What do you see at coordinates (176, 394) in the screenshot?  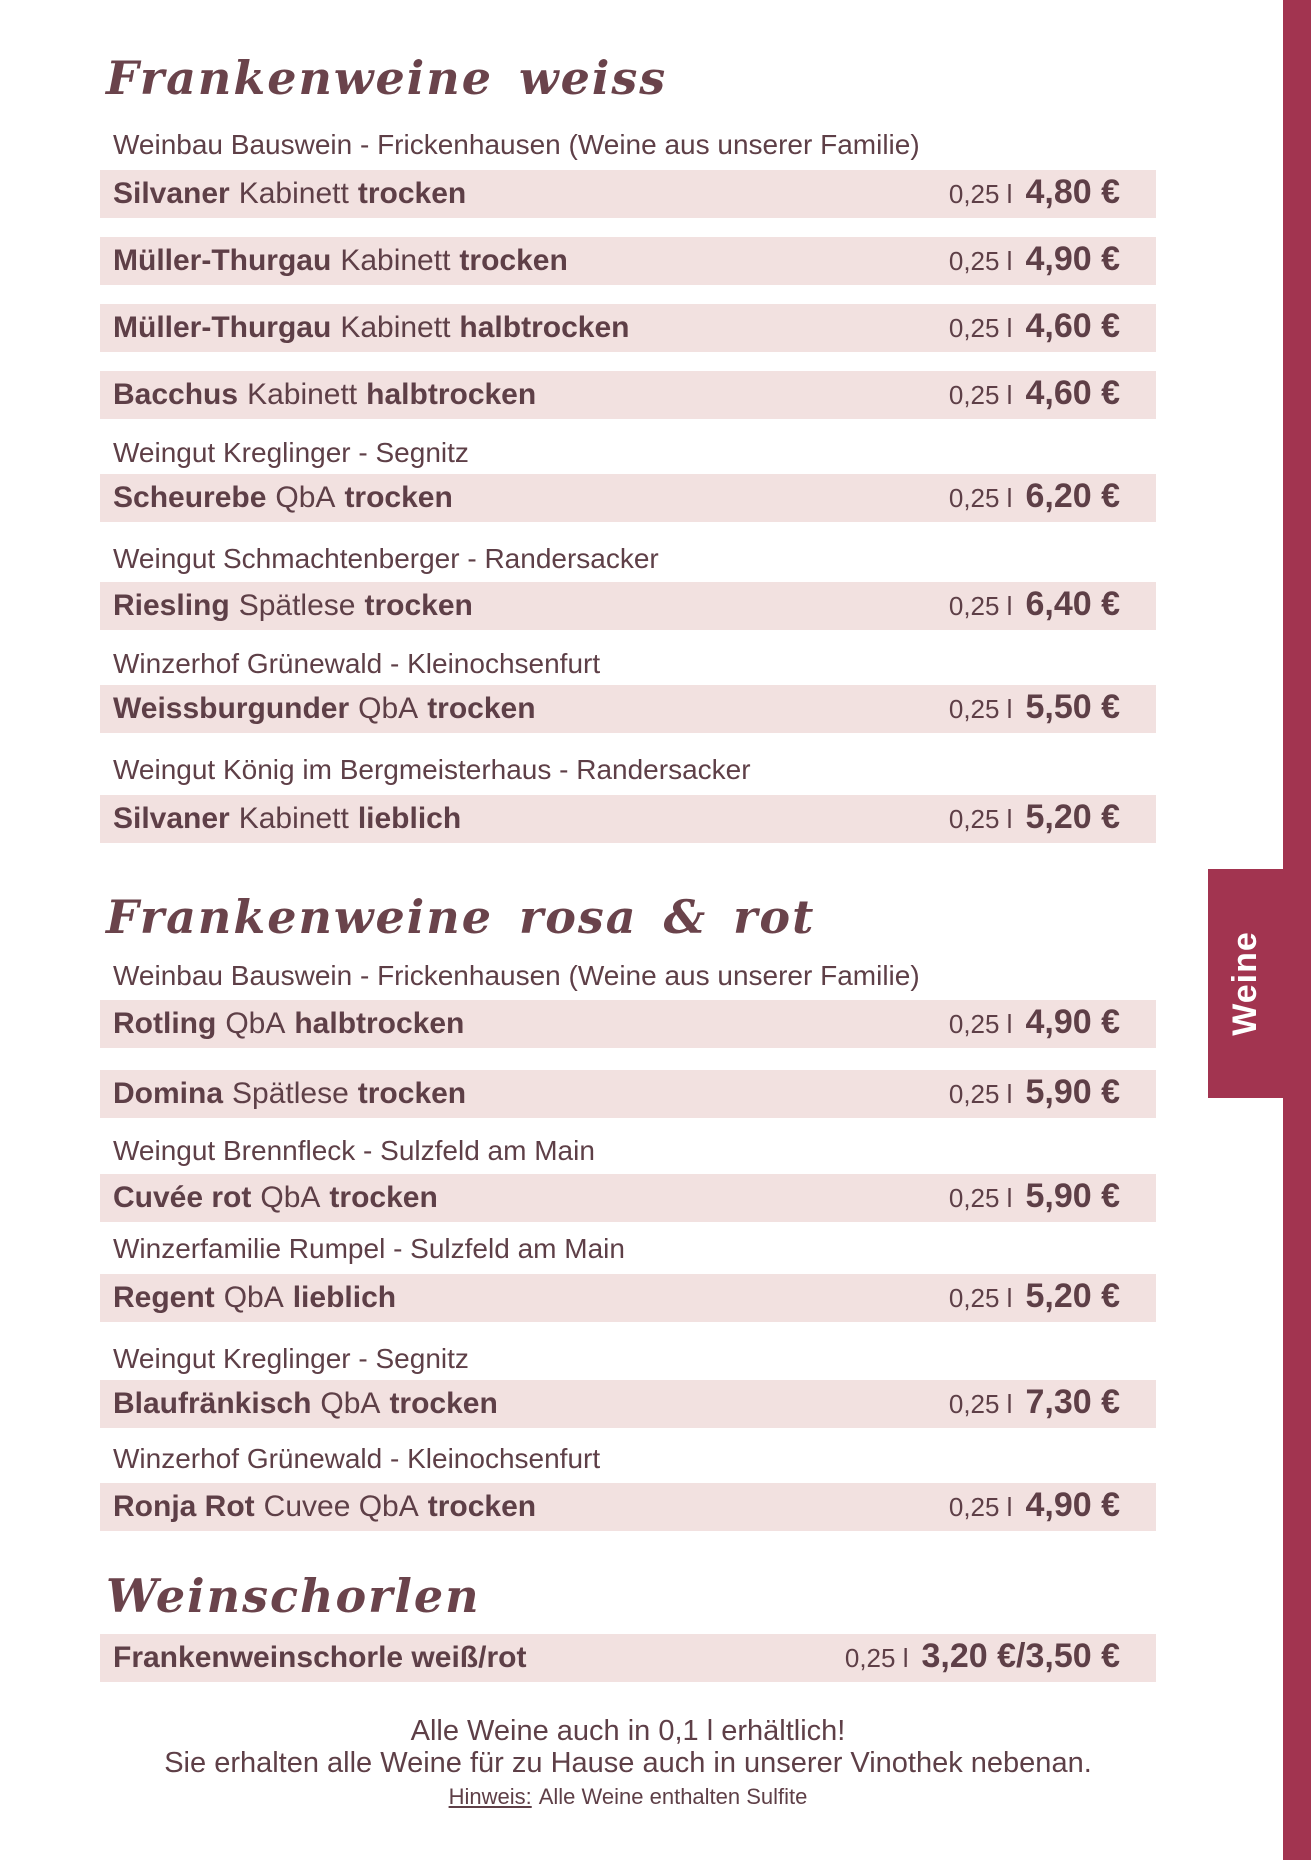 I see `wine-name: Bacchus` at bounding box center [176, 394].